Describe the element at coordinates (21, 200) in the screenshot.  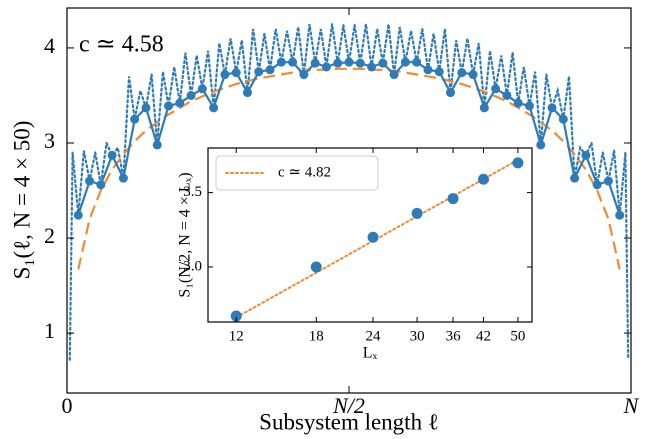
I see `y-axis-label: S₁(ℓ, N = 4 × 50)` at that location.